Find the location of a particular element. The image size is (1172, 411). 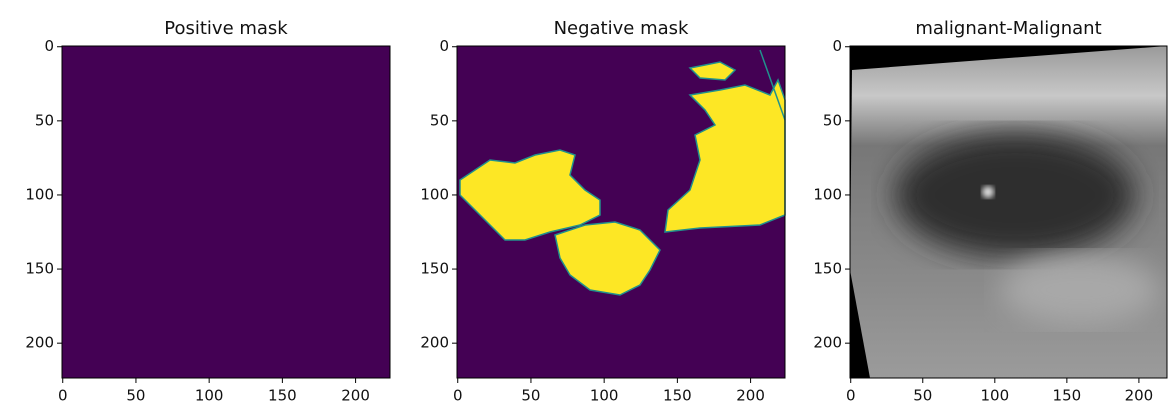

panel-title: Negative mask is located at coordinates (621, 28).